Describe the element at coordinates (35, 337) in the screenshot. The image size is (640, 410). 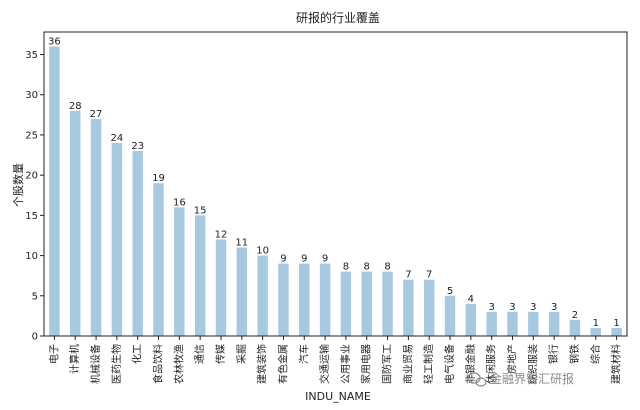
I see `y-tick-label: 0` at that location.